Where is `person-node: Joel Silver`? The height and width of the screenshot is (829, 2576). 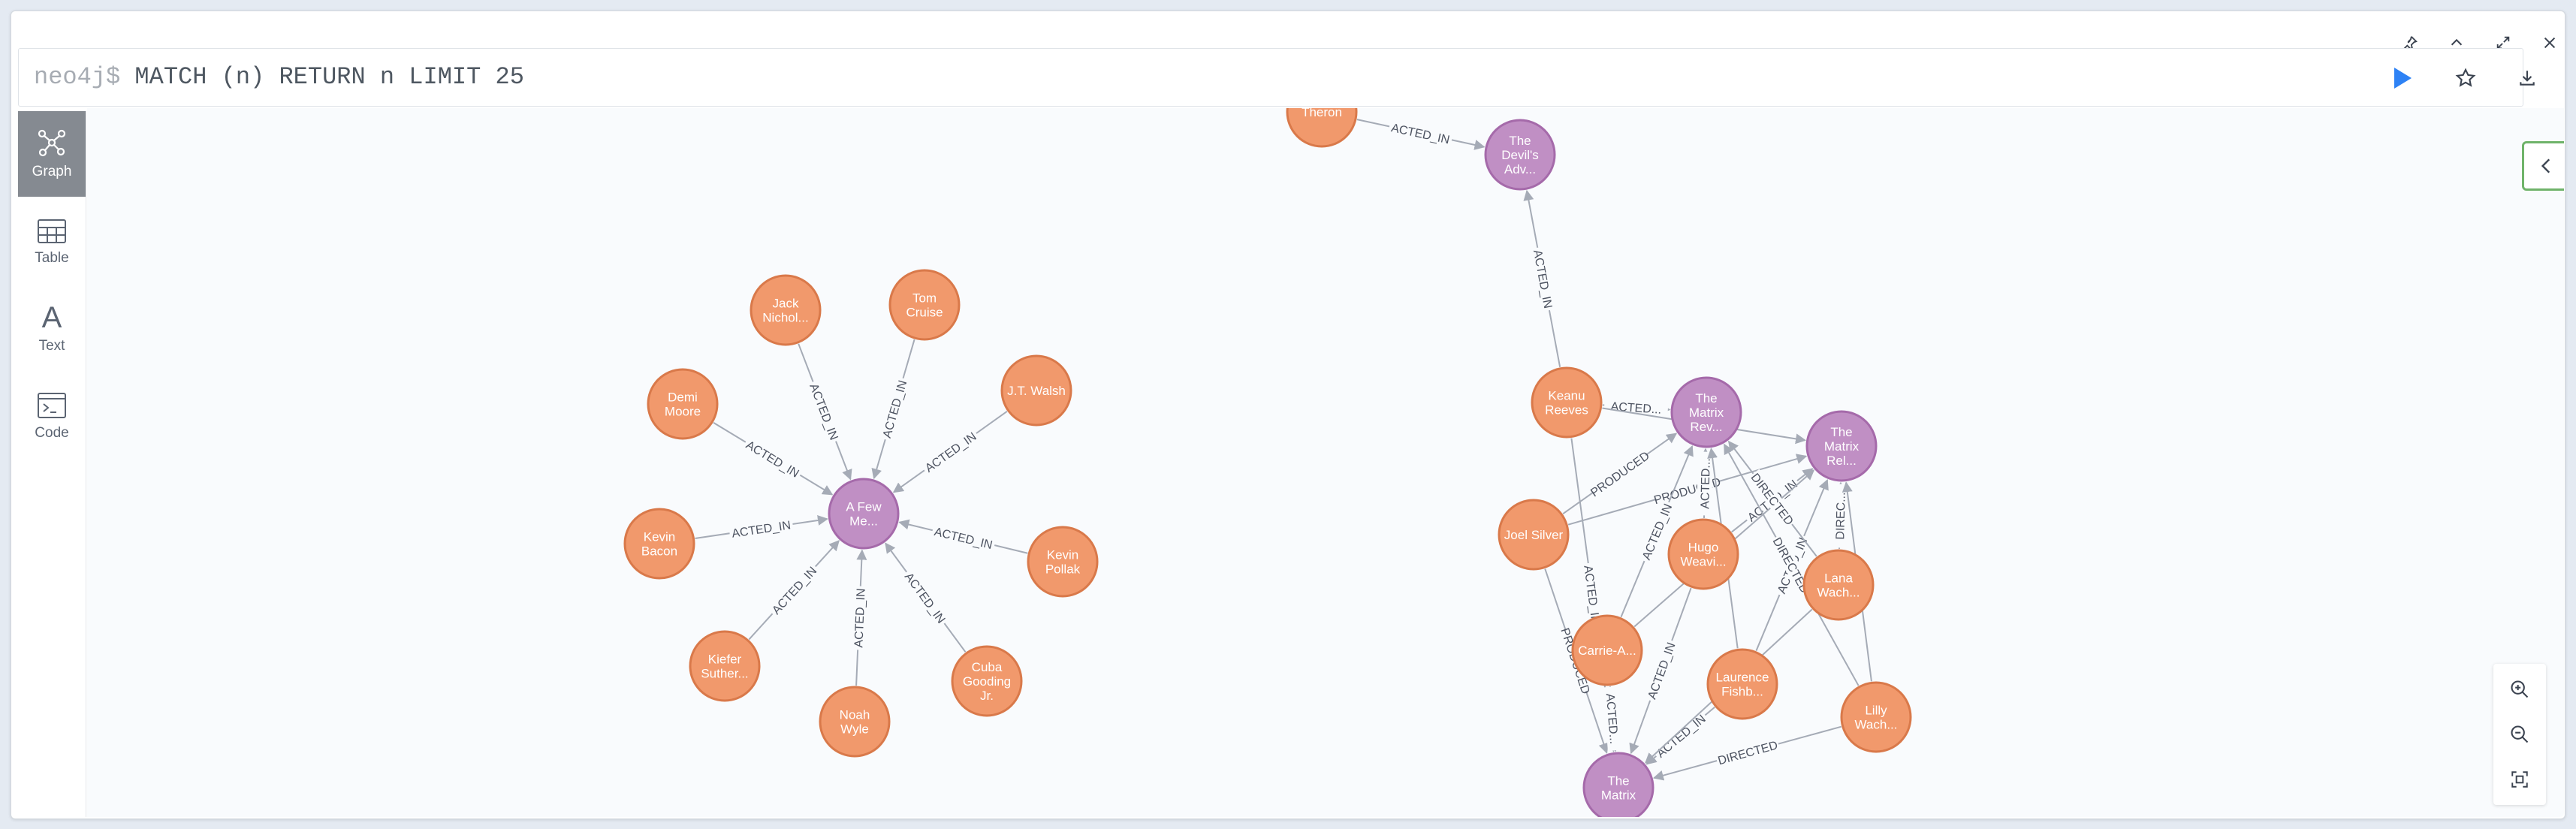 person-node: Joel Silver is located at coordinates (1534, 535).